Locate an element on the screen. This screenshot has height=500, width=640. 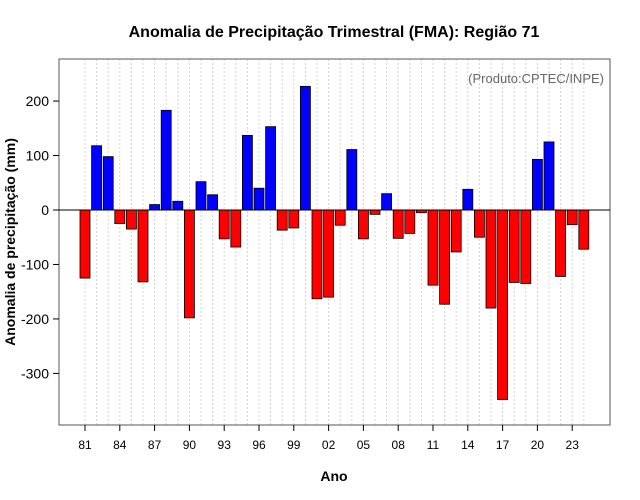
bar-1983 is located at coordinates (108, 183).